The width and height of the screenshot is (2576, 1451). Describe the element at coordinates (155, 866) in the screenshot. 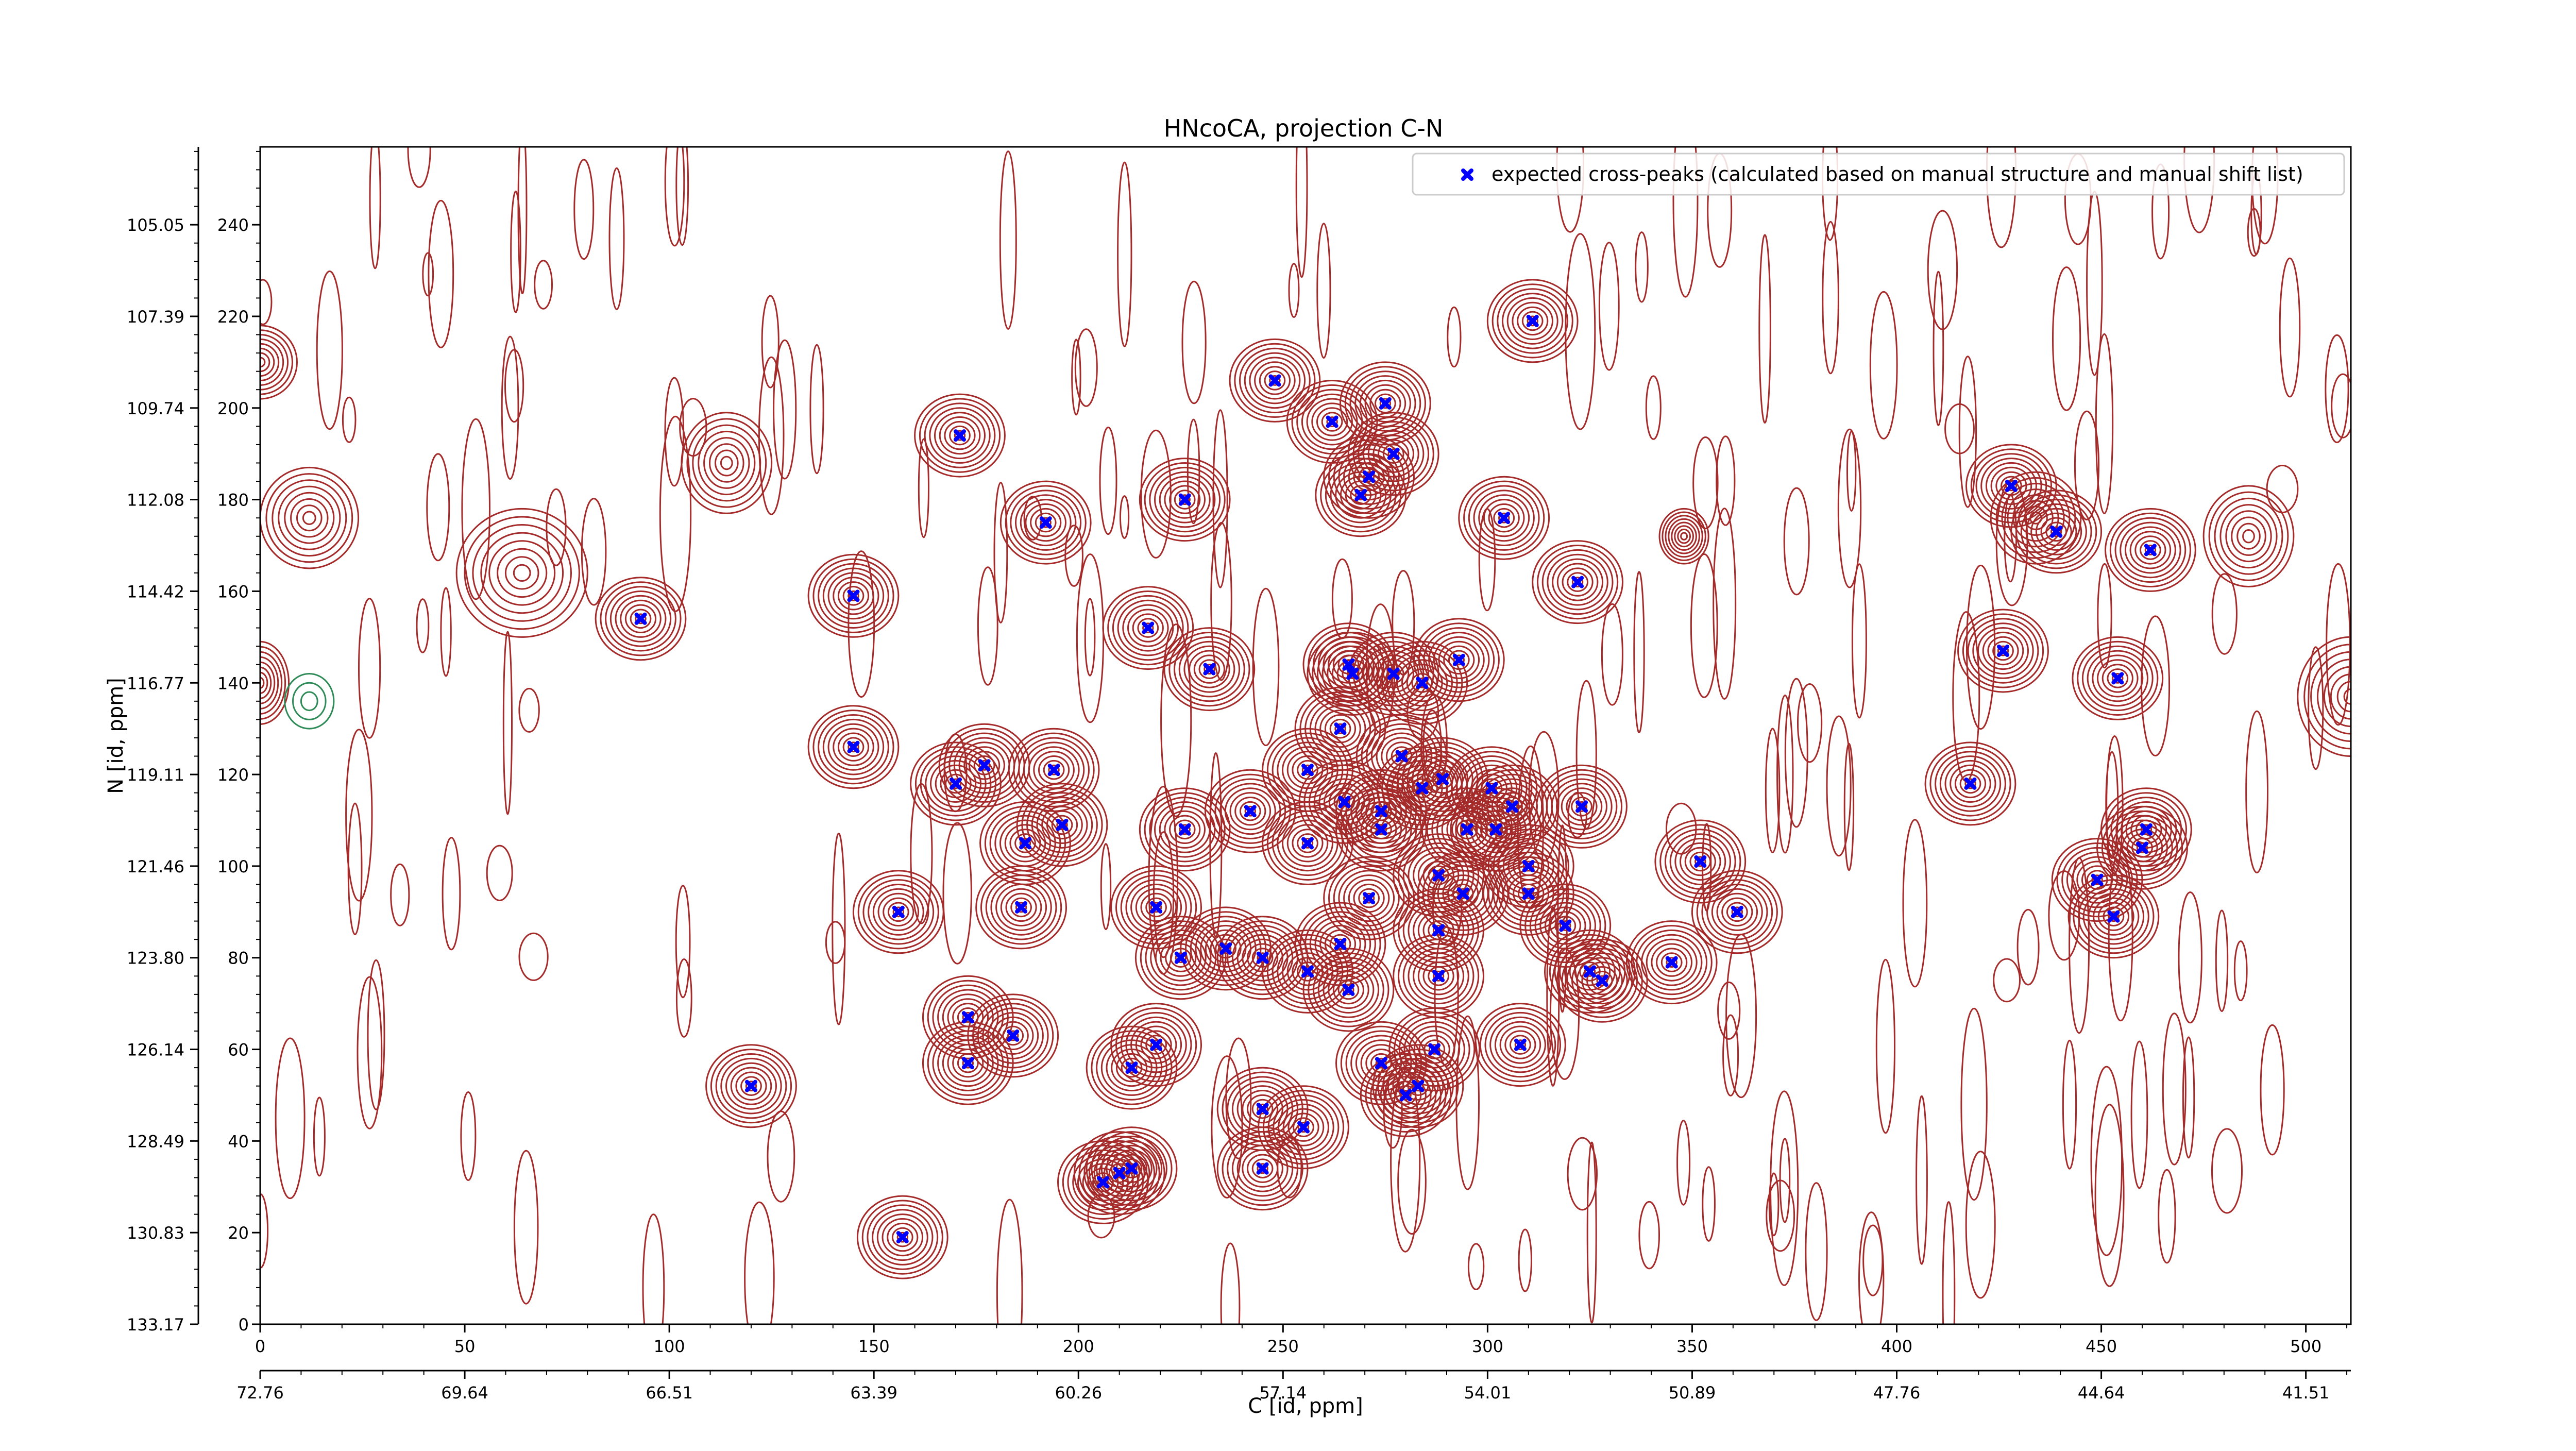

I see `y-ppm-tick-label: 121.46` at that location.